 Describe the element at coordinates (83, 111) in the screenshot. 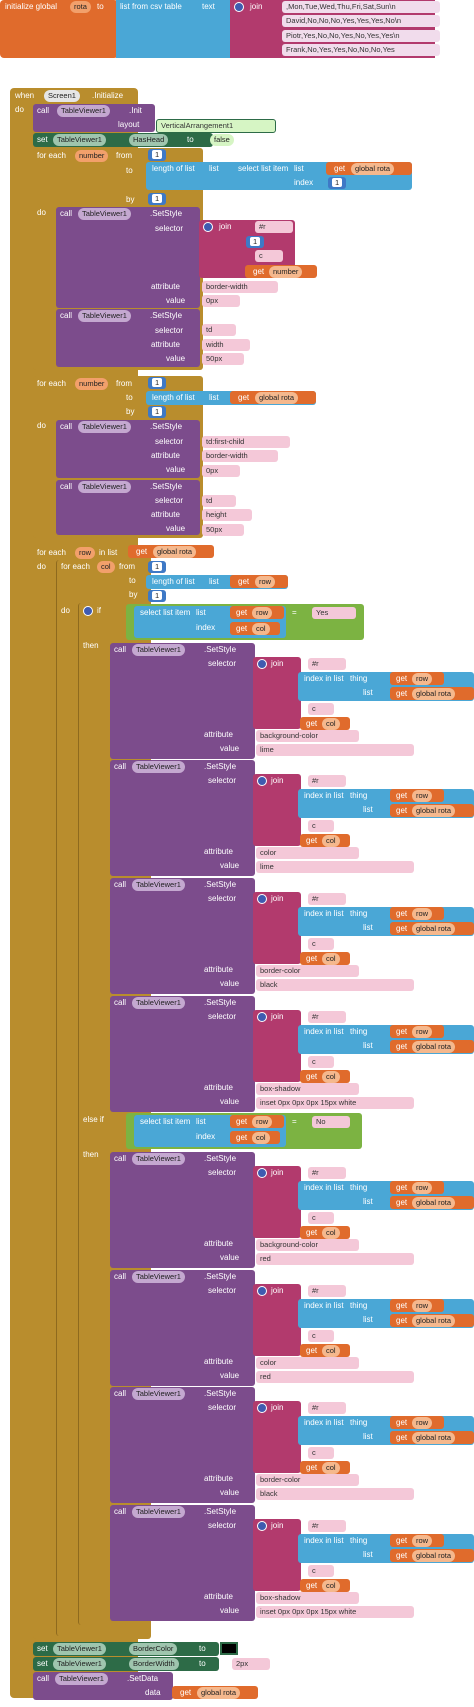

I see `component-dropdown: TableViewer1` at that location.